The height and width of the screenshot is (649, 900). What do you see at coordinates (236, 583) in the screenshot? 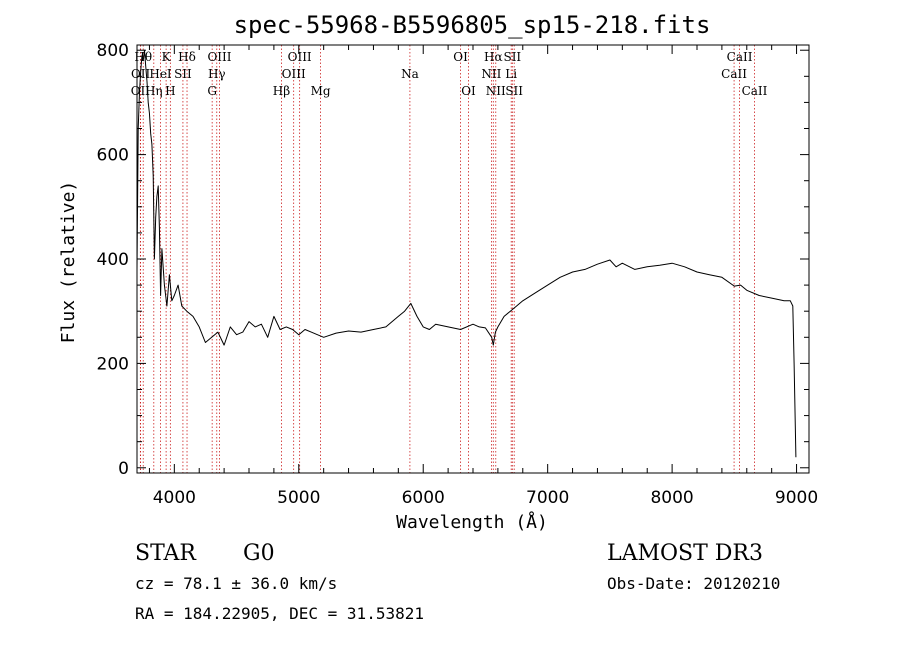
I see `redshift-cz: cz = 78.1 ± 36.0 km/s` at bounding box center [236, 583].